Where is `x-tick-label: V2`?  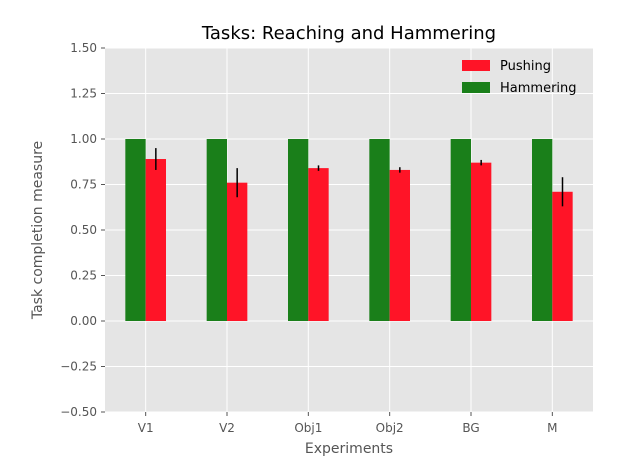 x-tick-label: V2 is located at coordinates (227, 428).